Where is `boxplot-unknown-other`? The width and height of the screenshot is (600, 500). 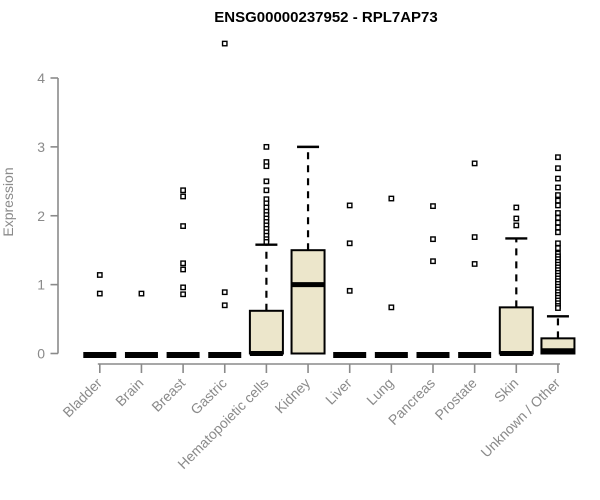
boxplot-unknown-other is located at coordinates (558, 254).